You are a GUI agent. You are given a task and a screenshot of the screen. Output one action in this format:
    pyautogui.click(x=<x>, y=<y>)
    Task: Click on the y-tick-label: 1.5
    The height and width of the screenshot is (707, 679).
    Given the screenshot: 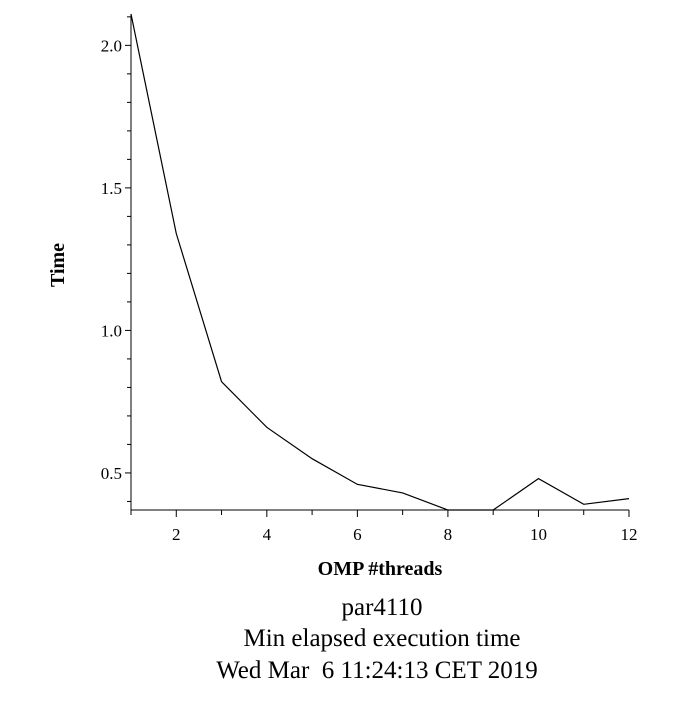 What is the action you would take?
    pyautogui.click(x=111, y=188)
    